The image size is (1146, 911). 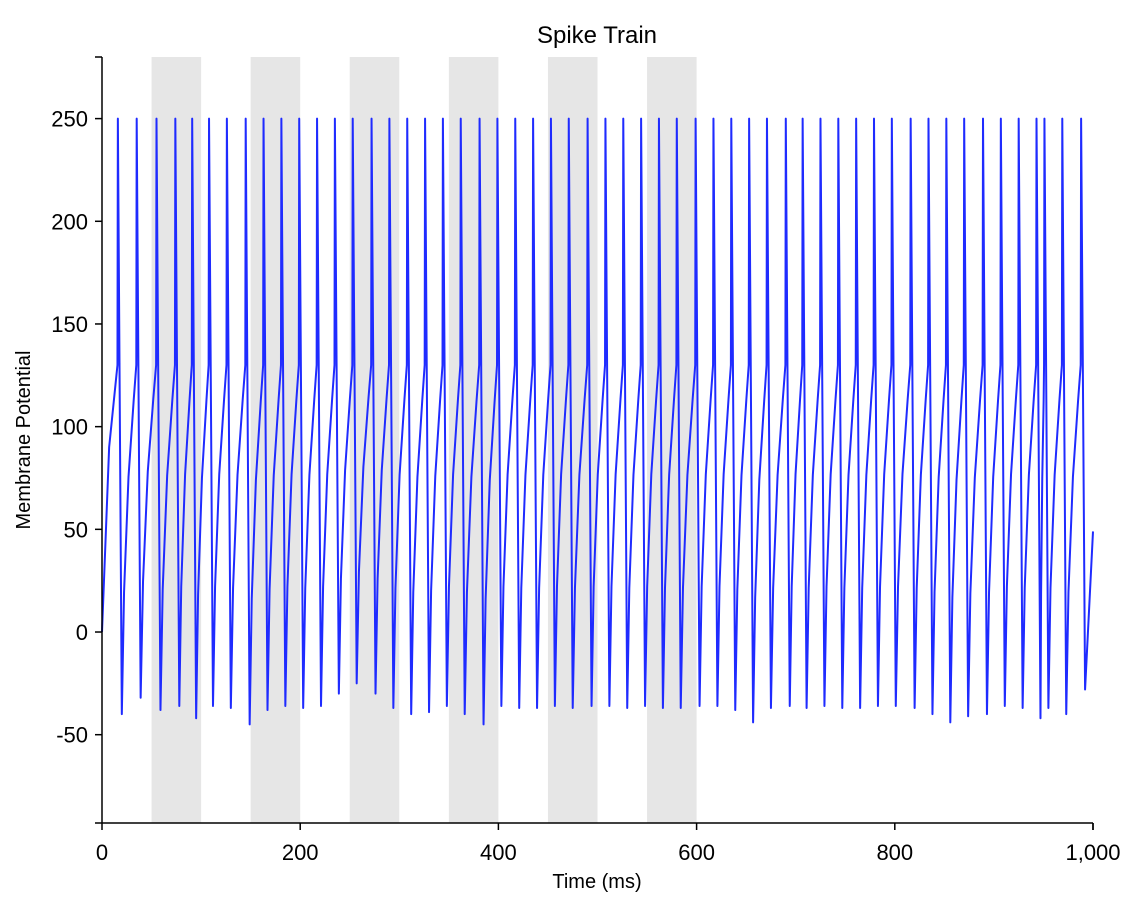 What do you see at coordinates (498, 852) in the screenshot?
I see `x-tick-label-2: 400` at bounding box center [498, 852].